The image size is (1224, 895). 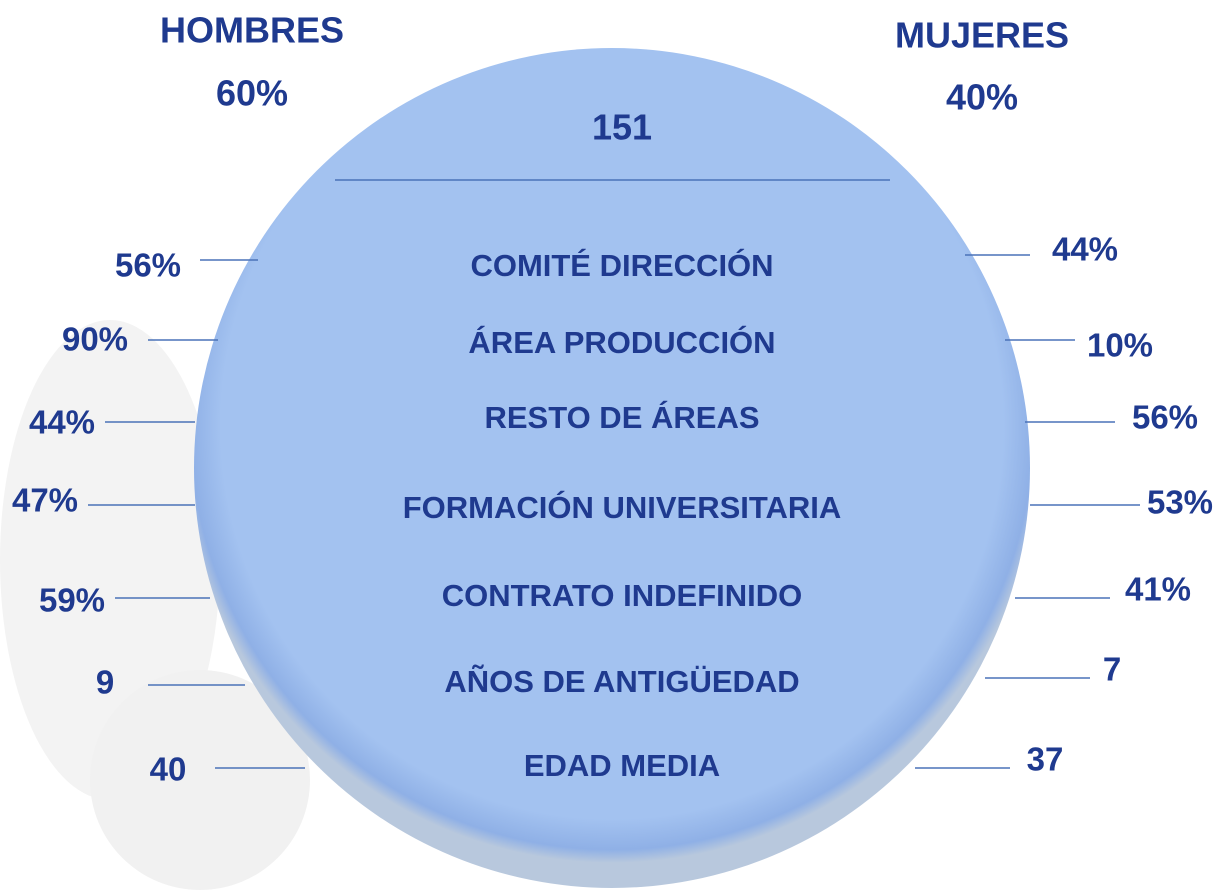 What do you see at coordinates (622, 507) in the screenshot?
I see `row-label: FORMACIÓN UNIVERSITARIA` at bounding box center [622, 507].